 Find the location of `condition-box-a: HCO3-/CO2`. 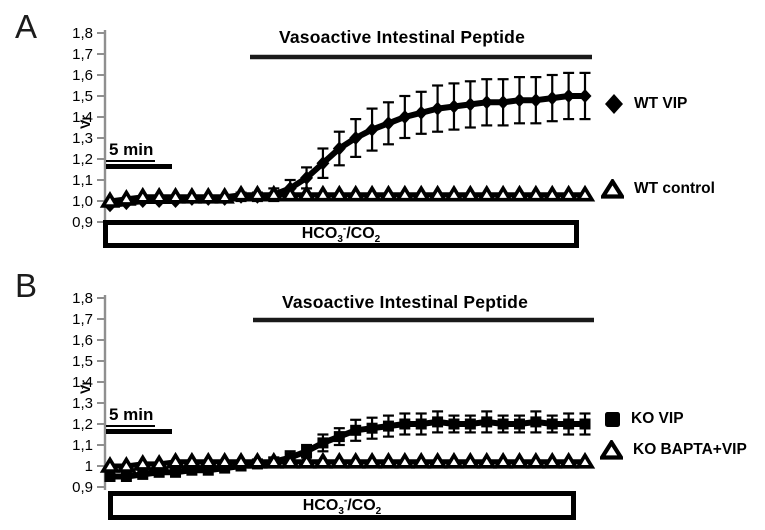

condition-box-a: HCO3-/CO2 is located at coordinates (341, 234).